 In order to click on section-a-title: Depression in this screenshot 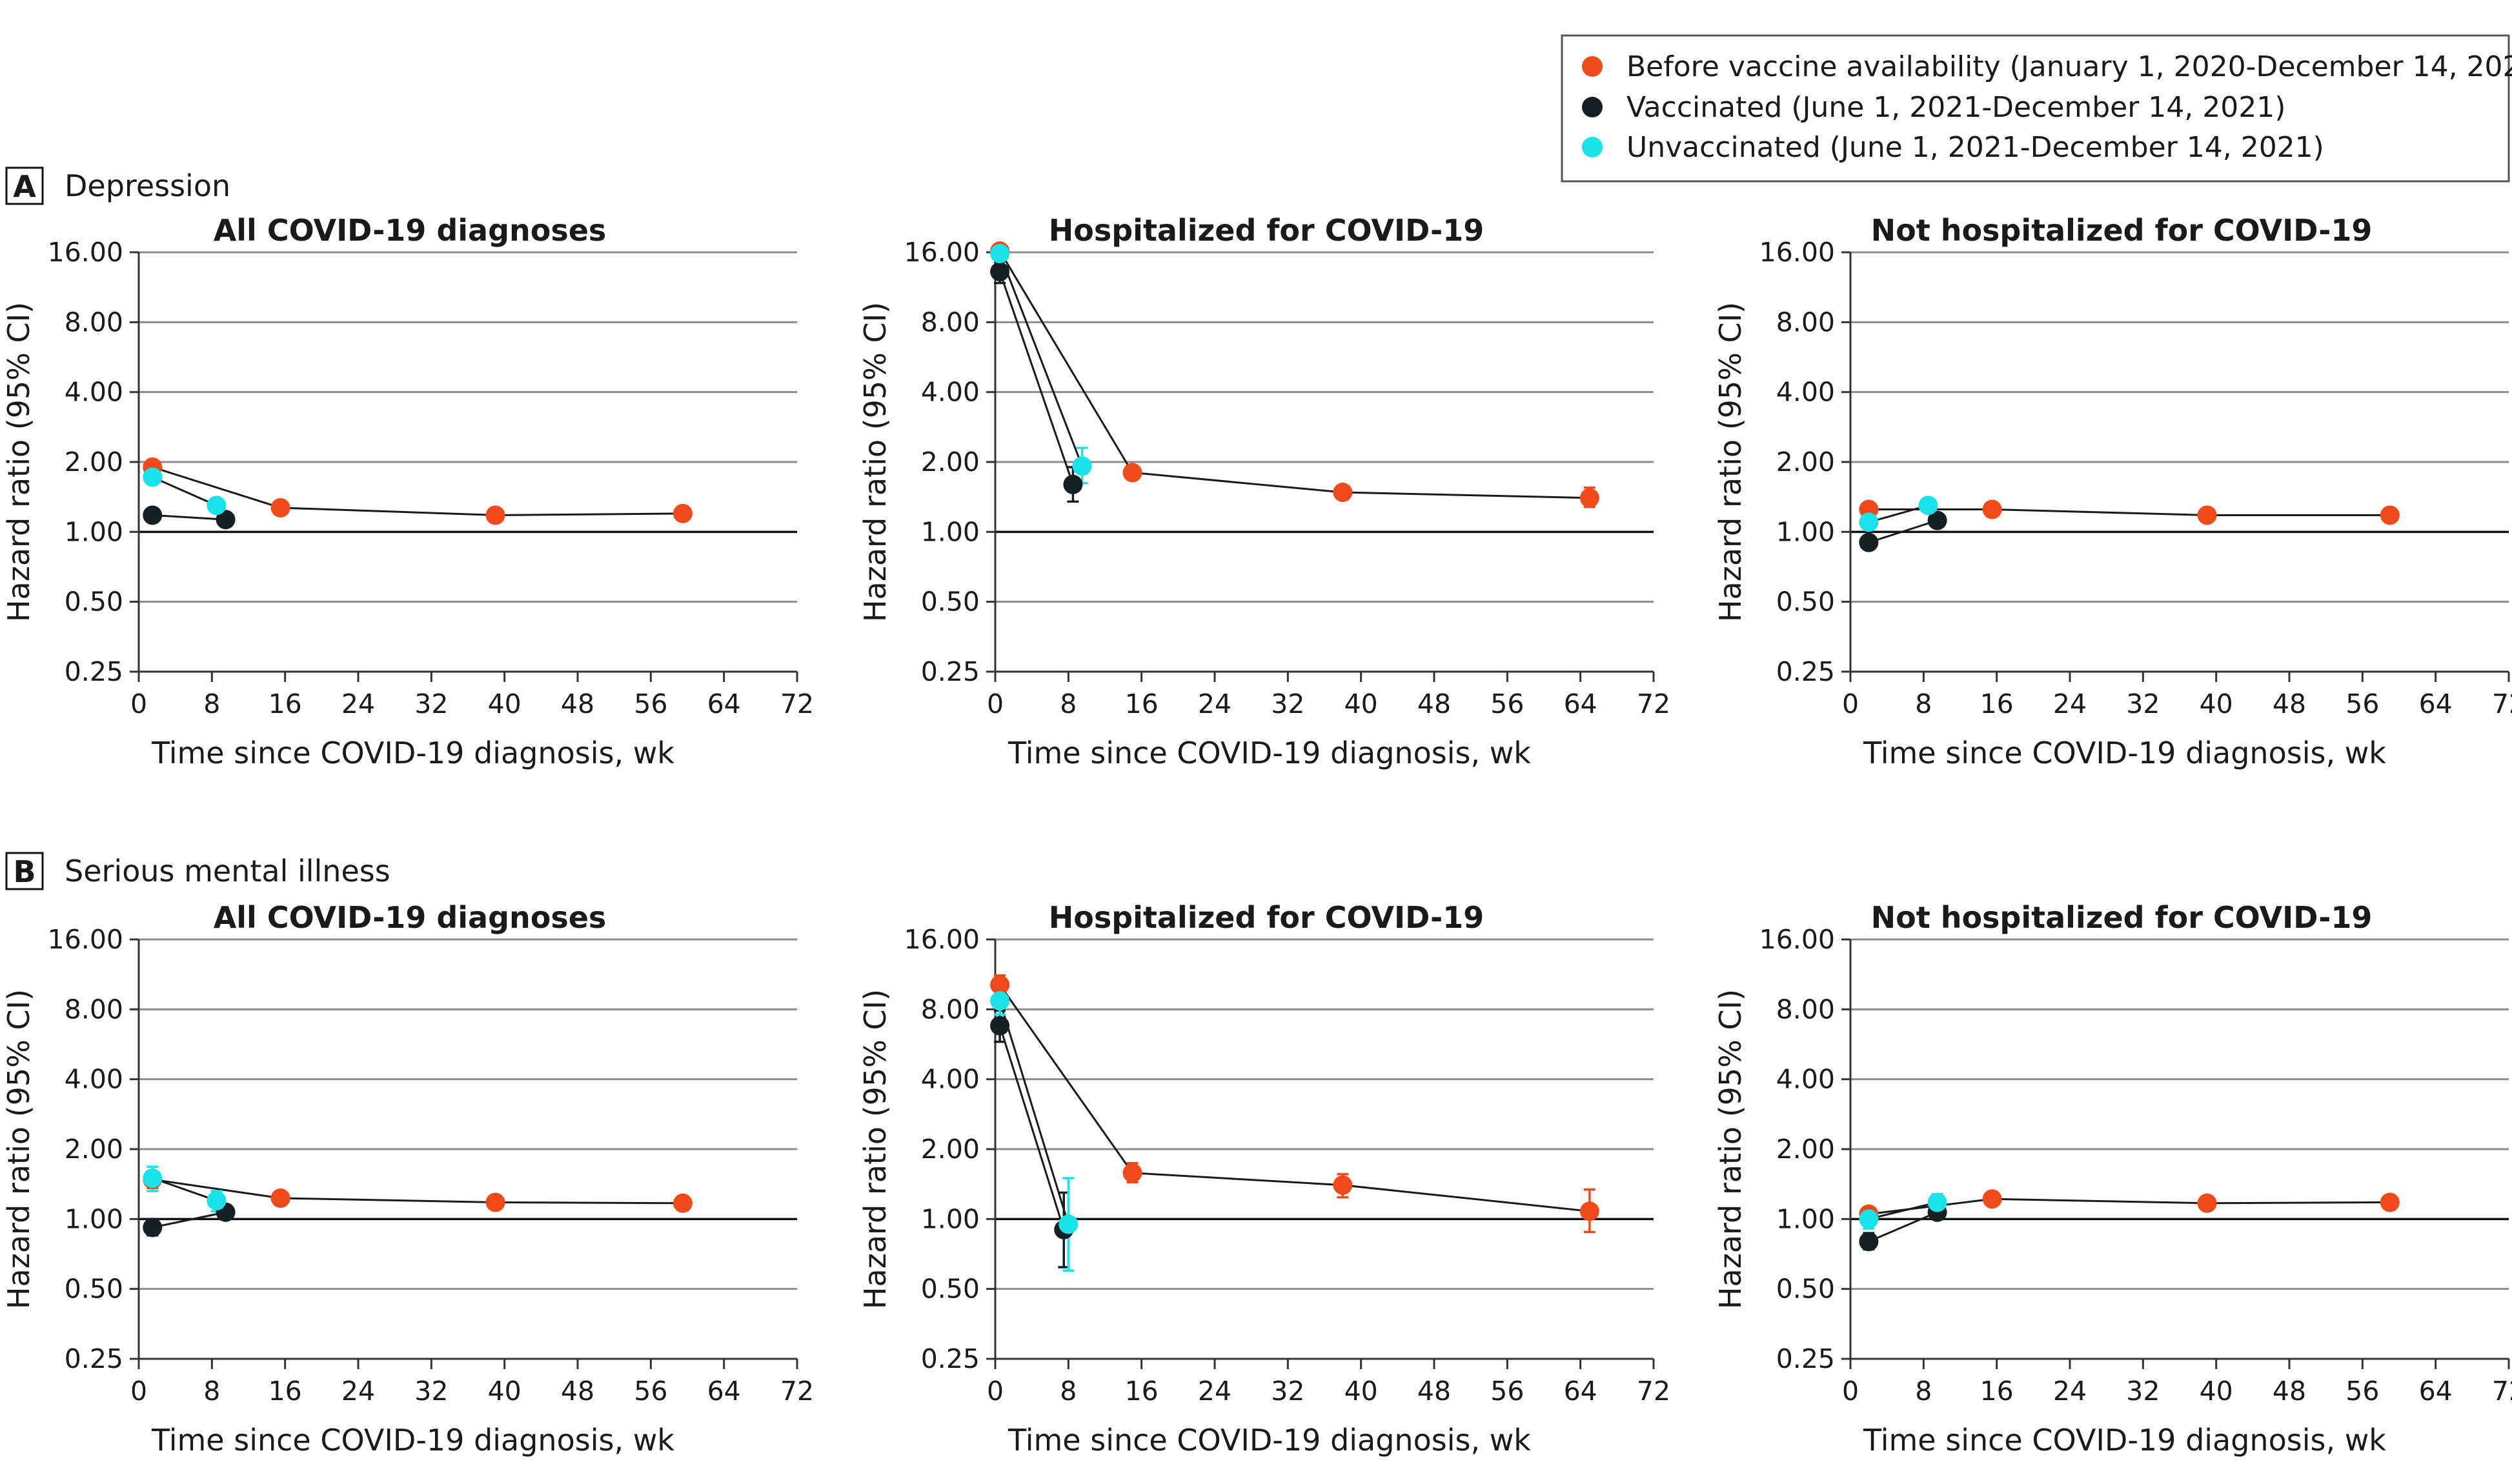, I will do `click(147, 185)`.